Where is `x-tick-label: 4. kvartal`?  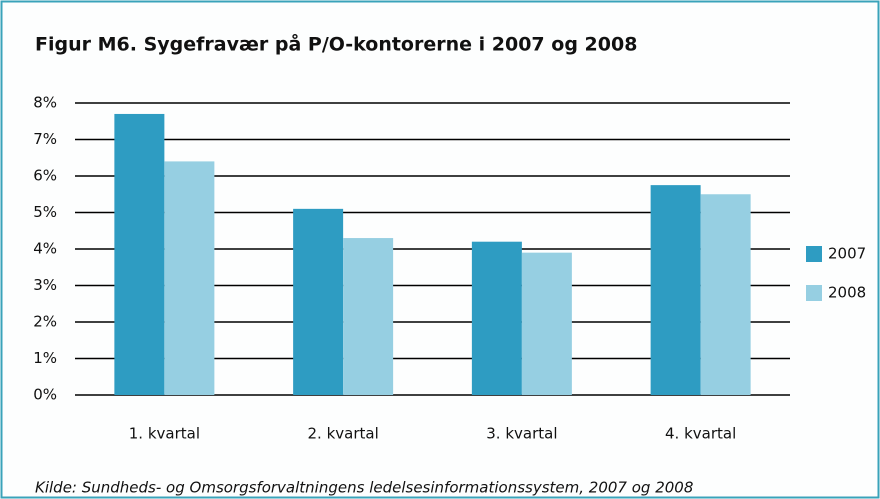
x-tick-label: 4. kvartal is located at coordinates (700, 434).